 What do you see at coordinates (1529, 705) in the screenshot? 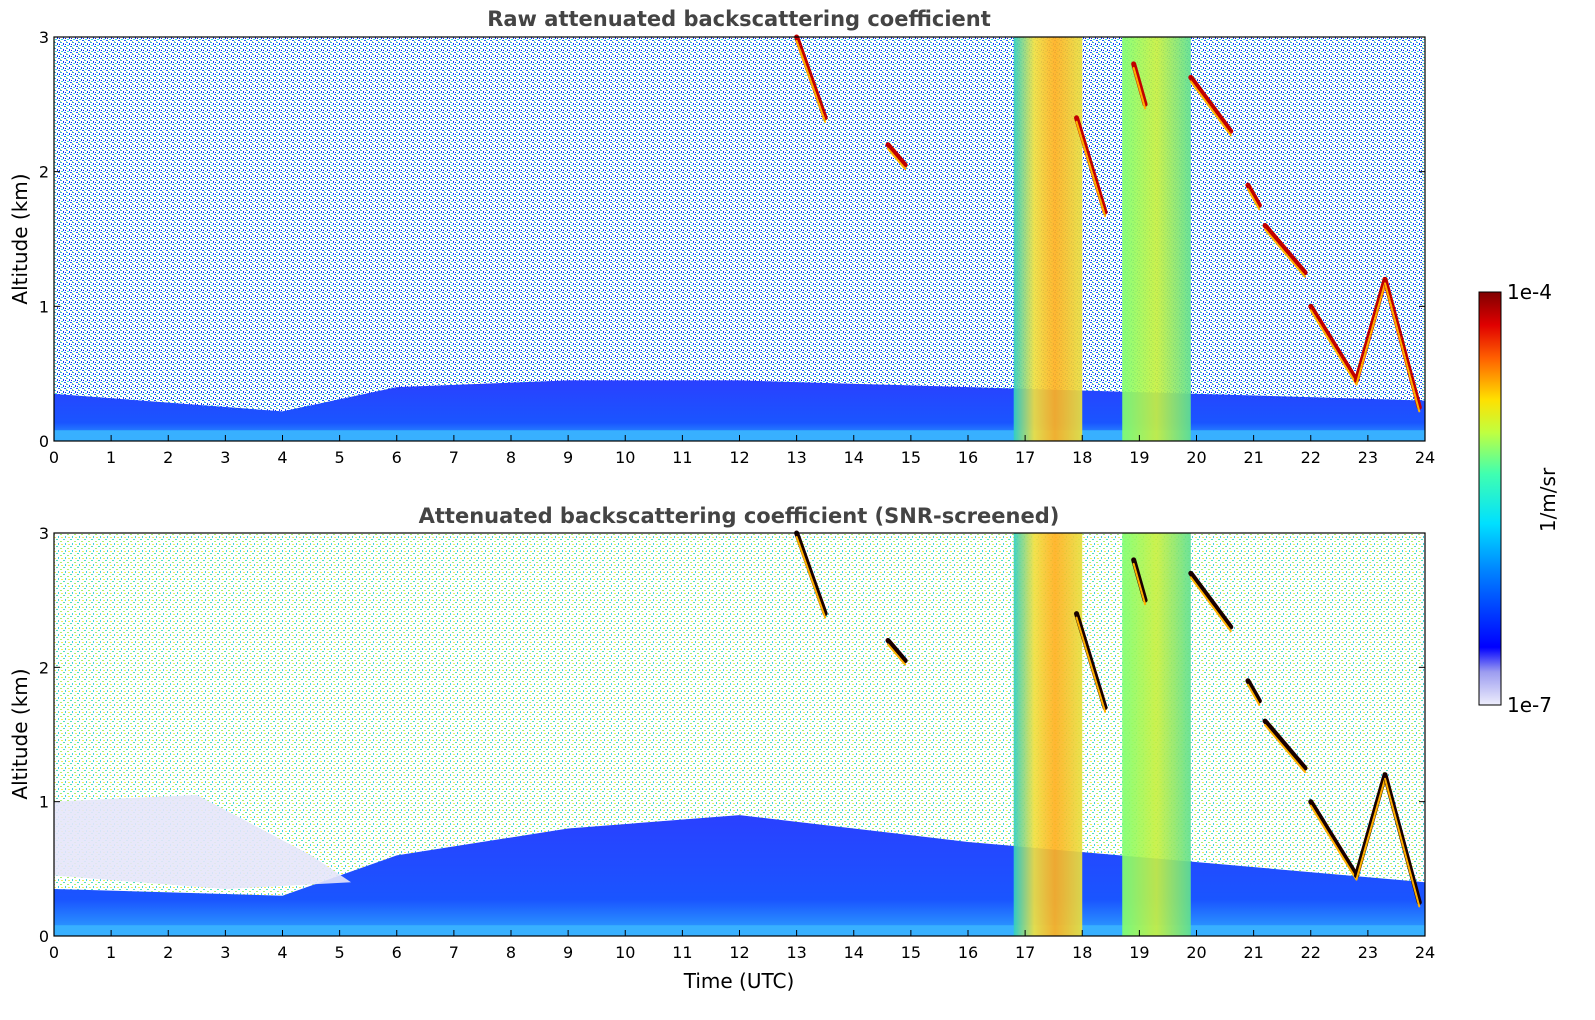
I see `colorbar-min-label: 1e-7` at bounding box center [1529, 705].